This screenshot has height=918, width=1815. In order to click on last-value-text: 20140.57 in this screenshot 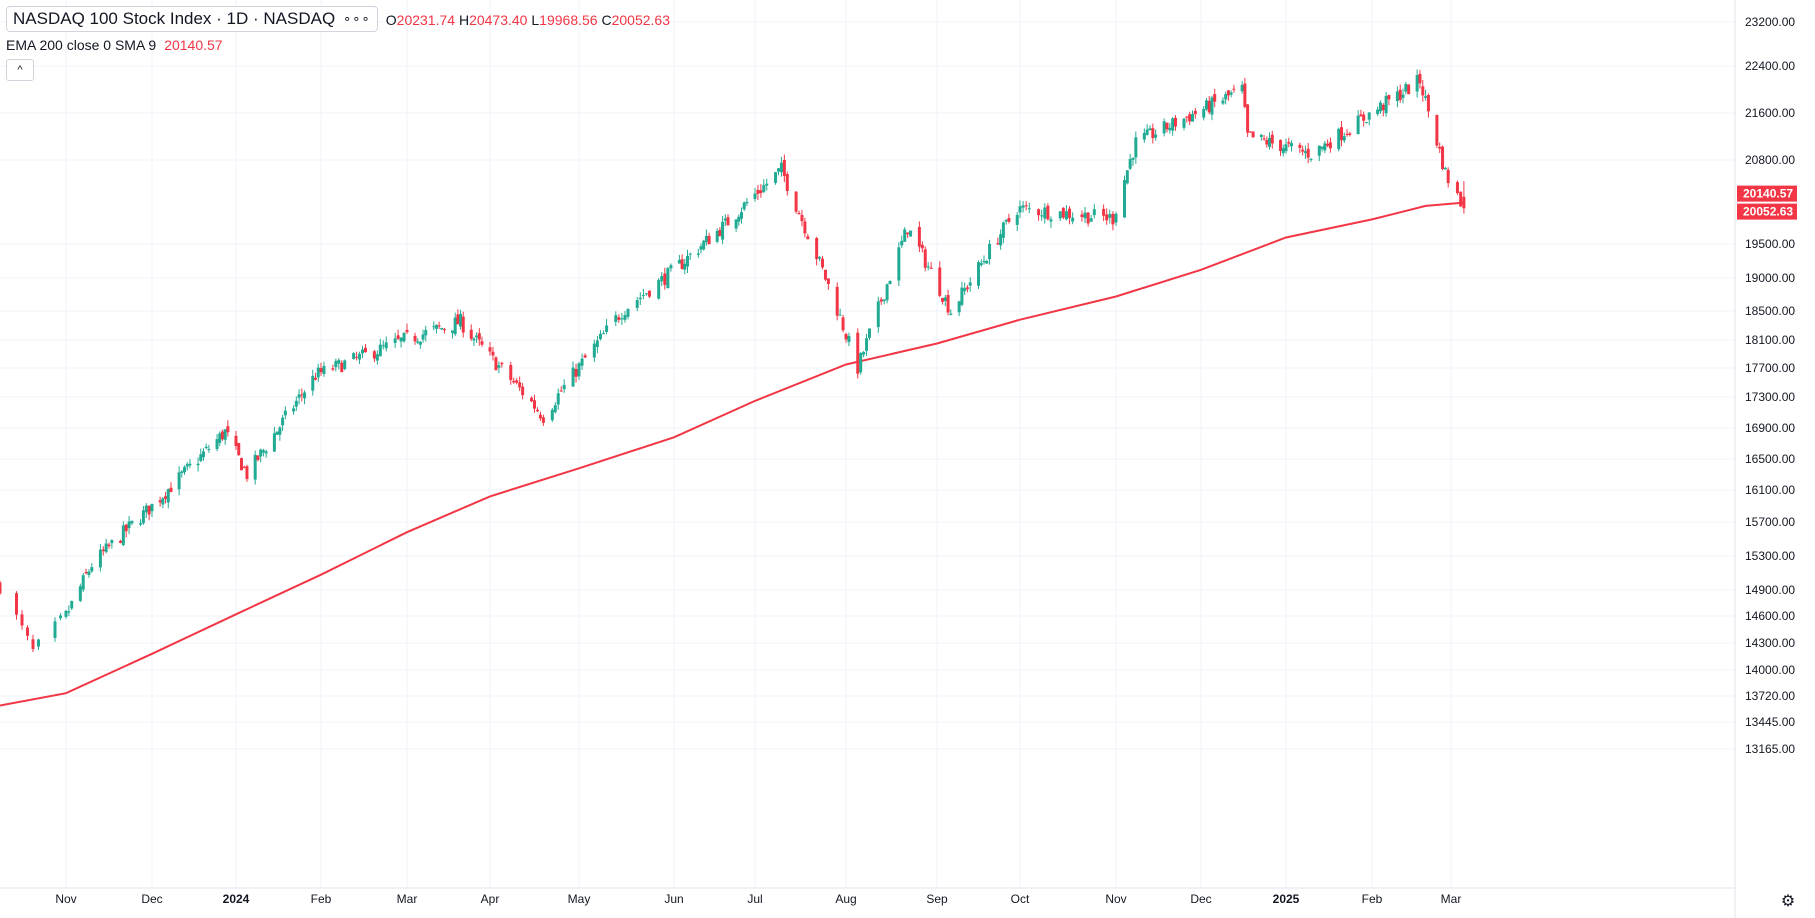, I will do `click(1768, 194)`.